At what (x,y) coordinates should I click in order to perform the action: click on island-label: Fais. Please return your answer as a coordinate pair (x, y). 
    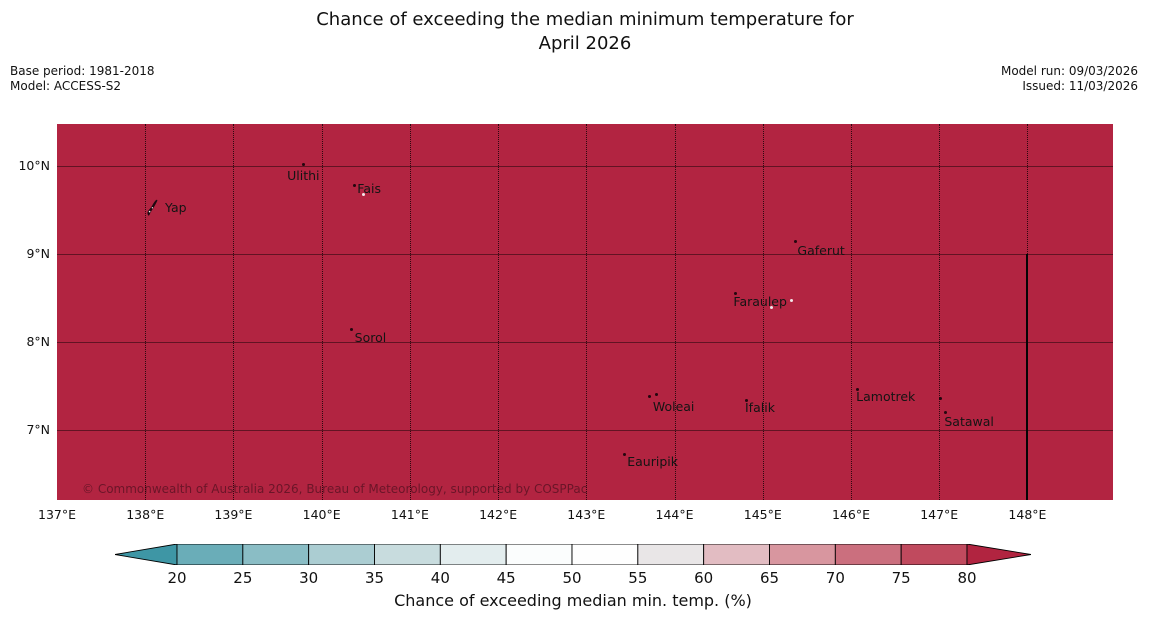
    Looking at the image, I should click on (369, 188).